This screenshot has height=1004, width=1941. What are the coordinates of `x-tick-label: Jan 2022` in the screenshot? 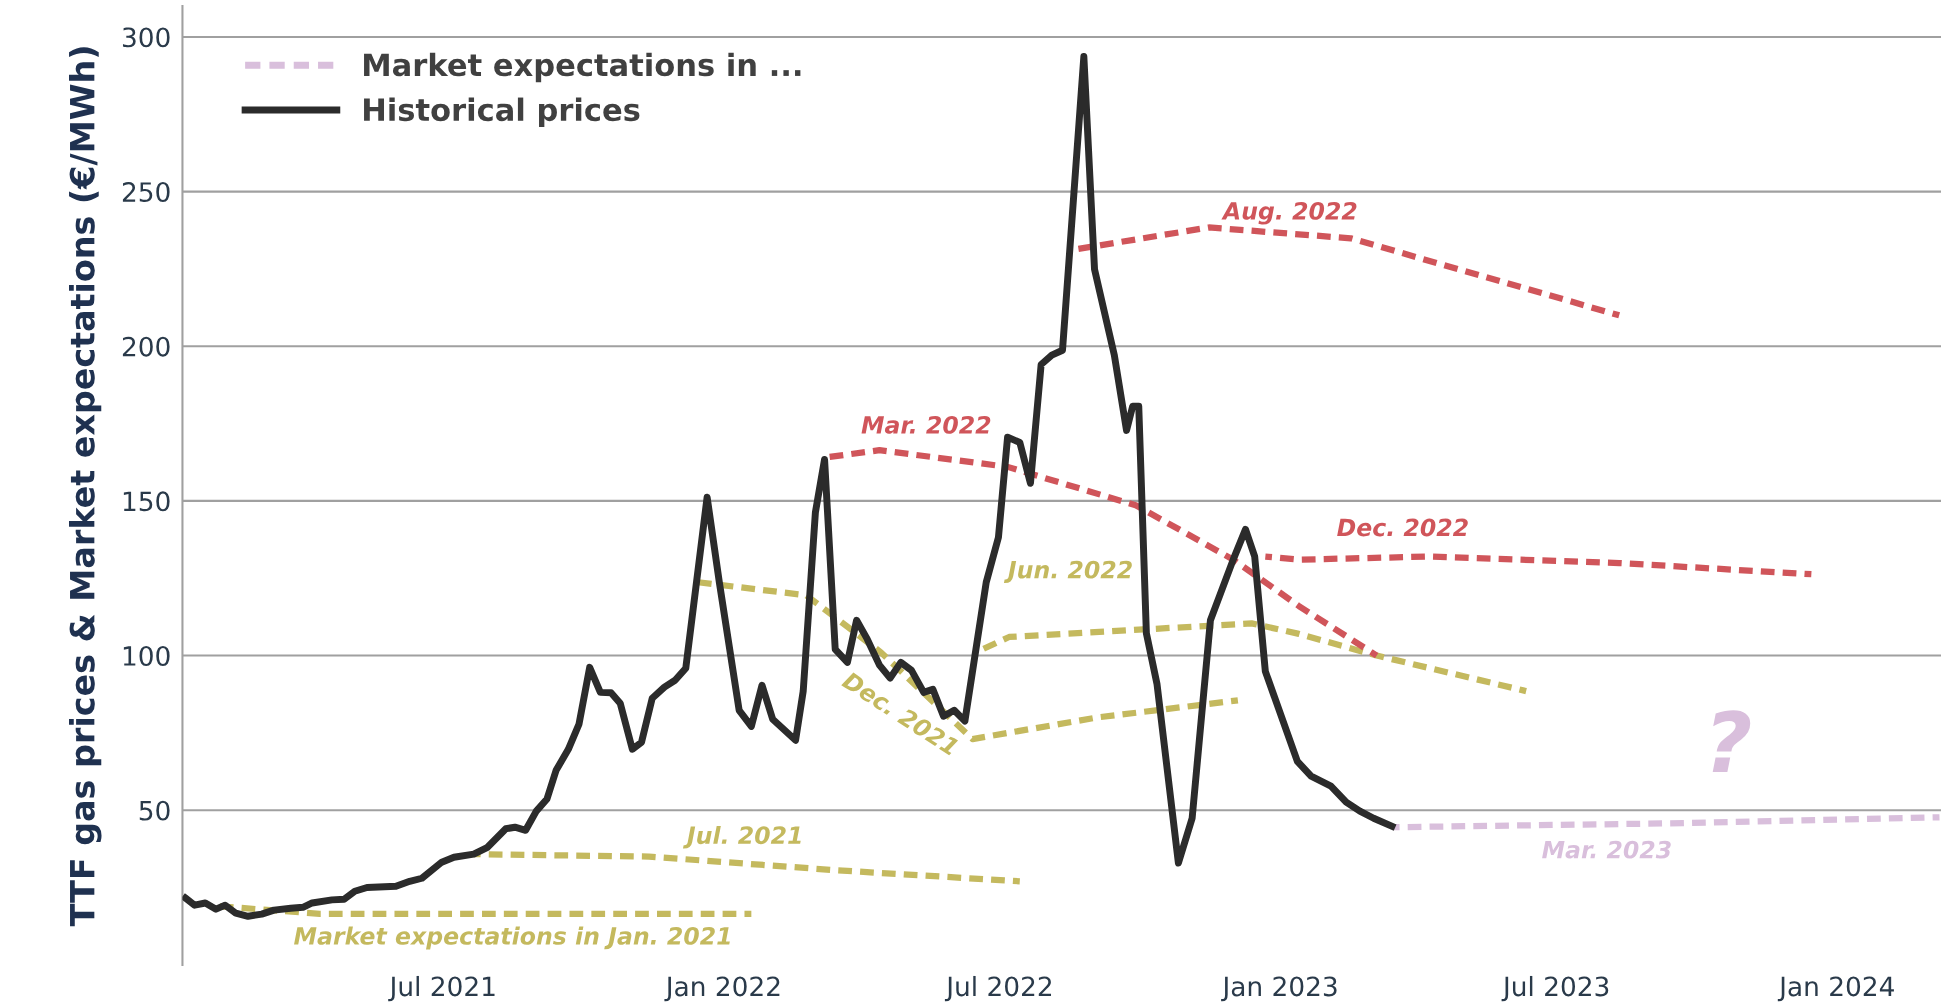 It's located at (722, 989).